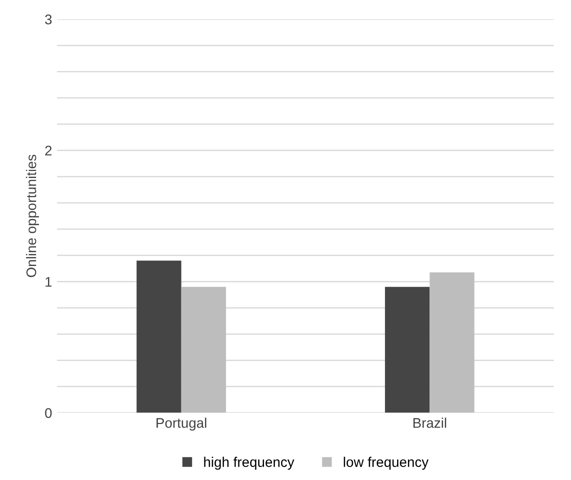 The height and width of the screenshot is (480, 571). I want to click on y-tick-label: 0, so click(48, 413).